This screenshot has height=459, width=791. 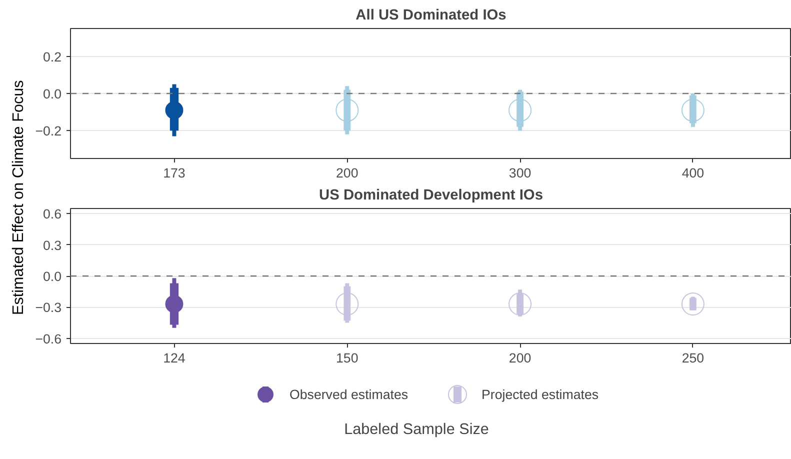 What do you see at coordinates (693, 173) in the screenshot?
I see `x-tick-label: 400` at bounding box center [693, 173].